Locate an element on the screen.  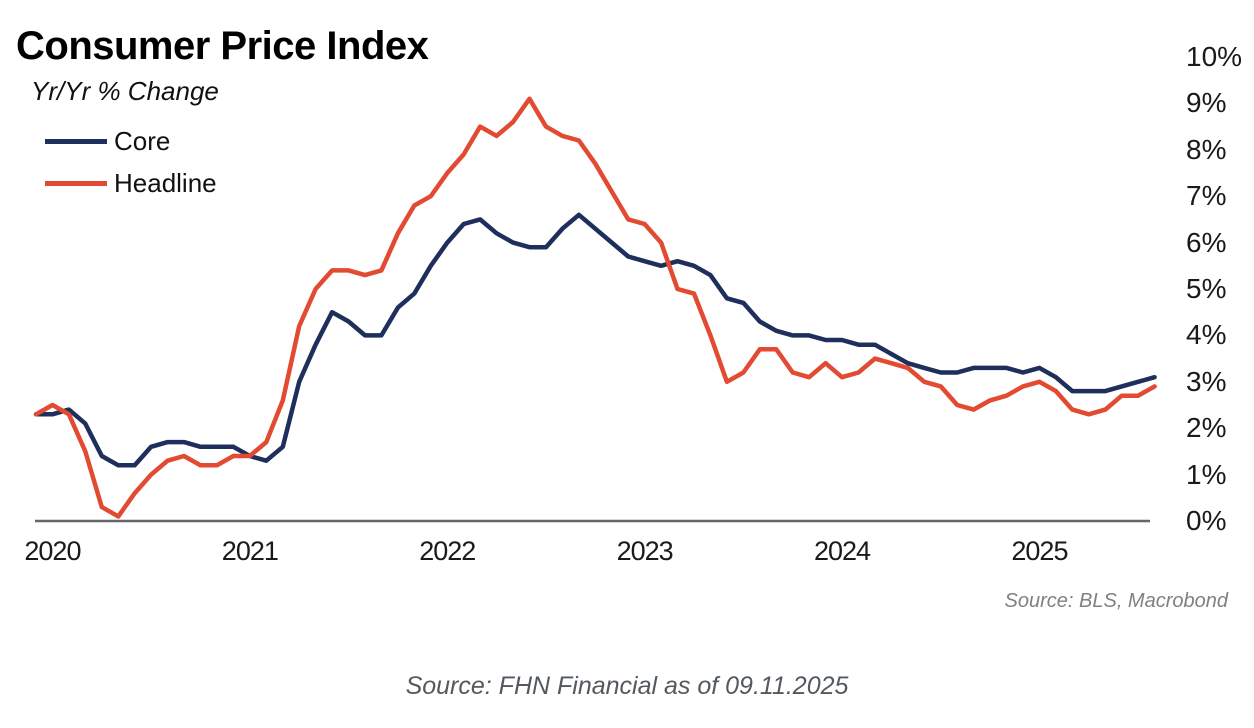
legend-item-headline: Headline is located at coordinates (131, 183).